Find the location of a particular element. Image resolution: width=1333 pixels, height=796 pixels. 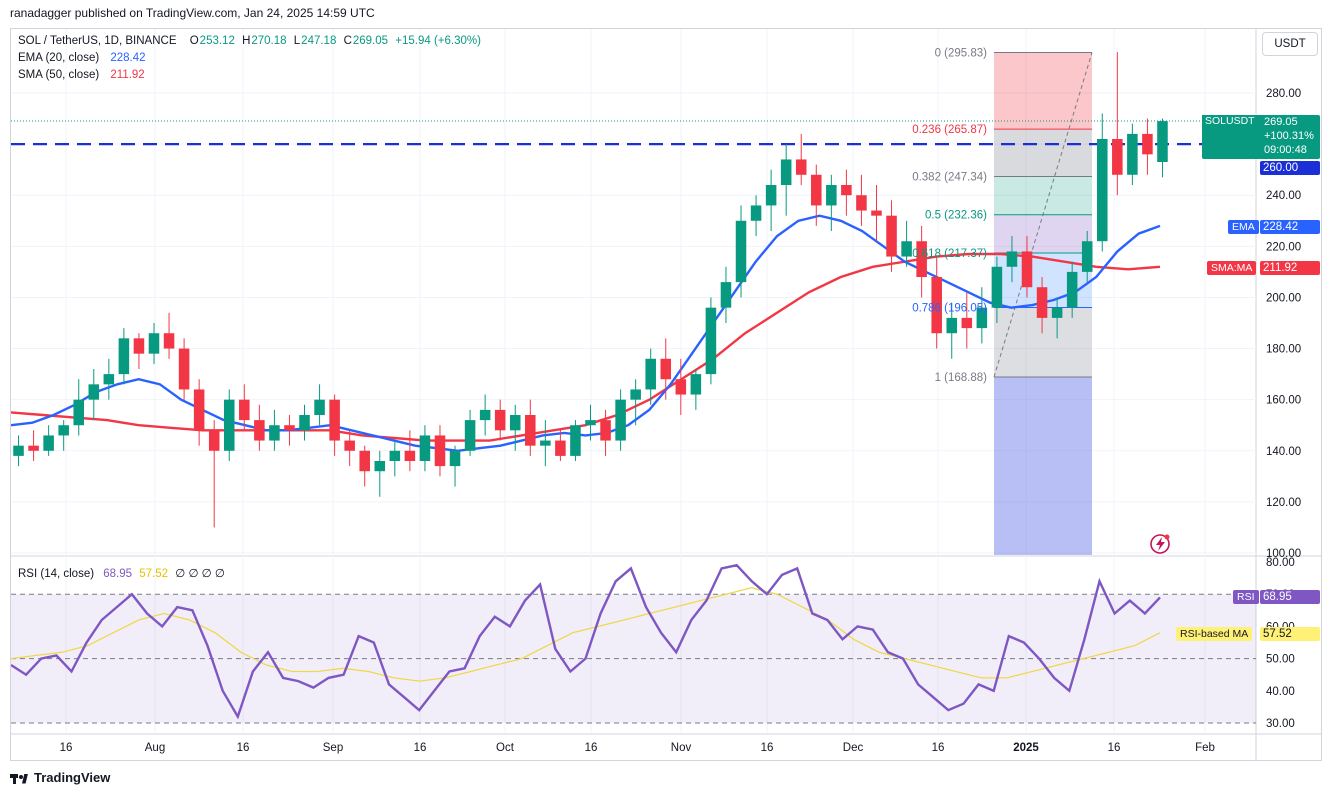

horizontal-level is located at coordinates (633, 133).